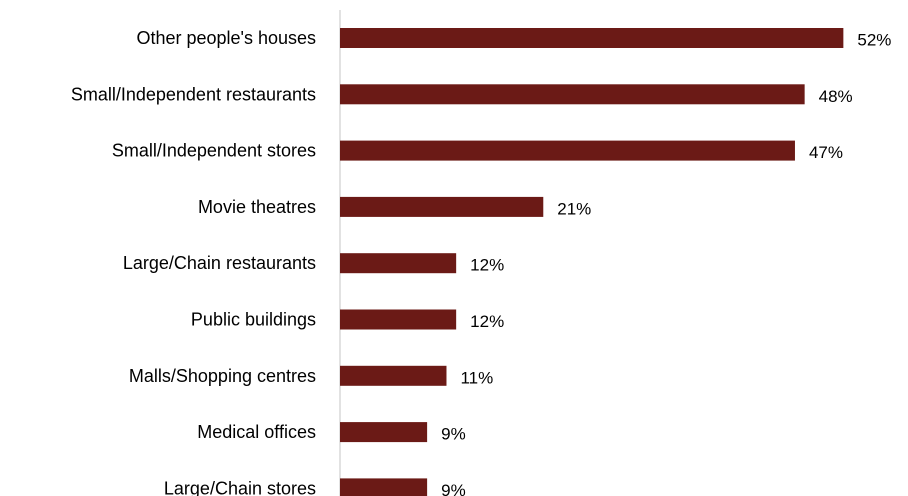 The height and width of the screenshot is (496, 908). What do you see at coordinates (874, 40) in the screenshot?
I see `value-label: 52%` at bounding box center [874, 40].